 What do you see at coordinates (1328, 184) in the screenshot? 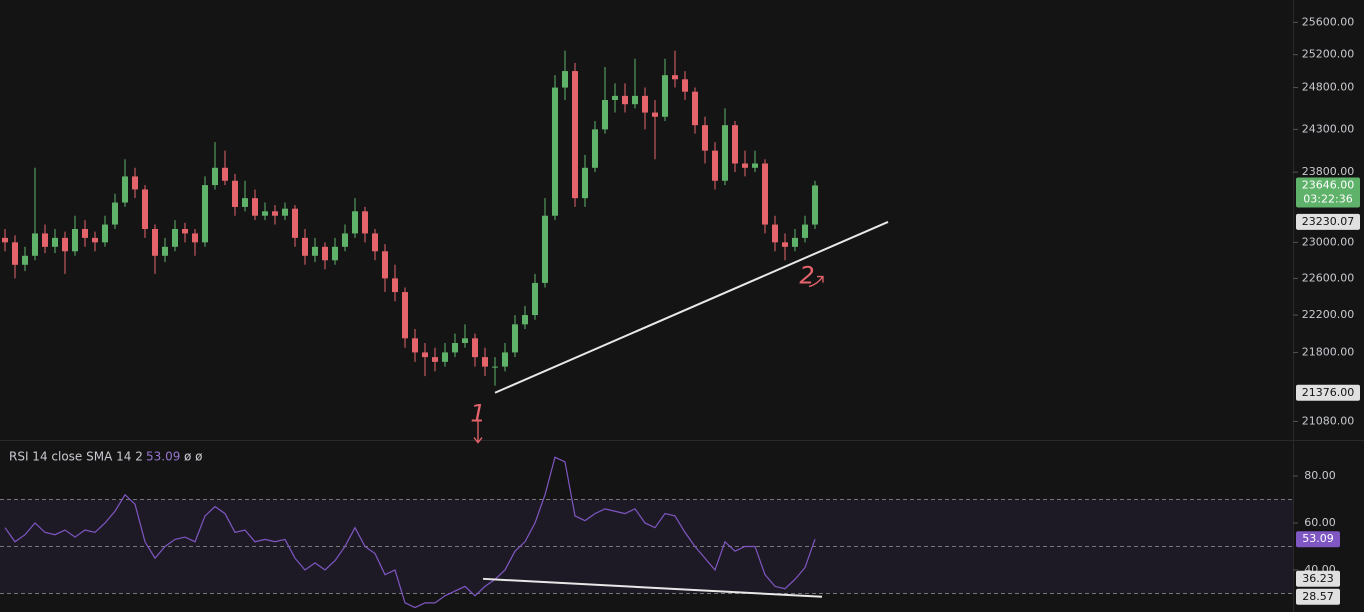
I see `last-price-label: 23646.00` at bounding box center [1328, 184].